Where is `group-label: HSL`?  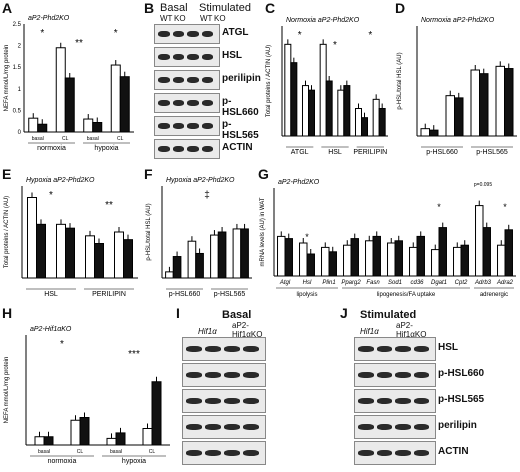
group-label: HSL is located at coordinates (51, 294).